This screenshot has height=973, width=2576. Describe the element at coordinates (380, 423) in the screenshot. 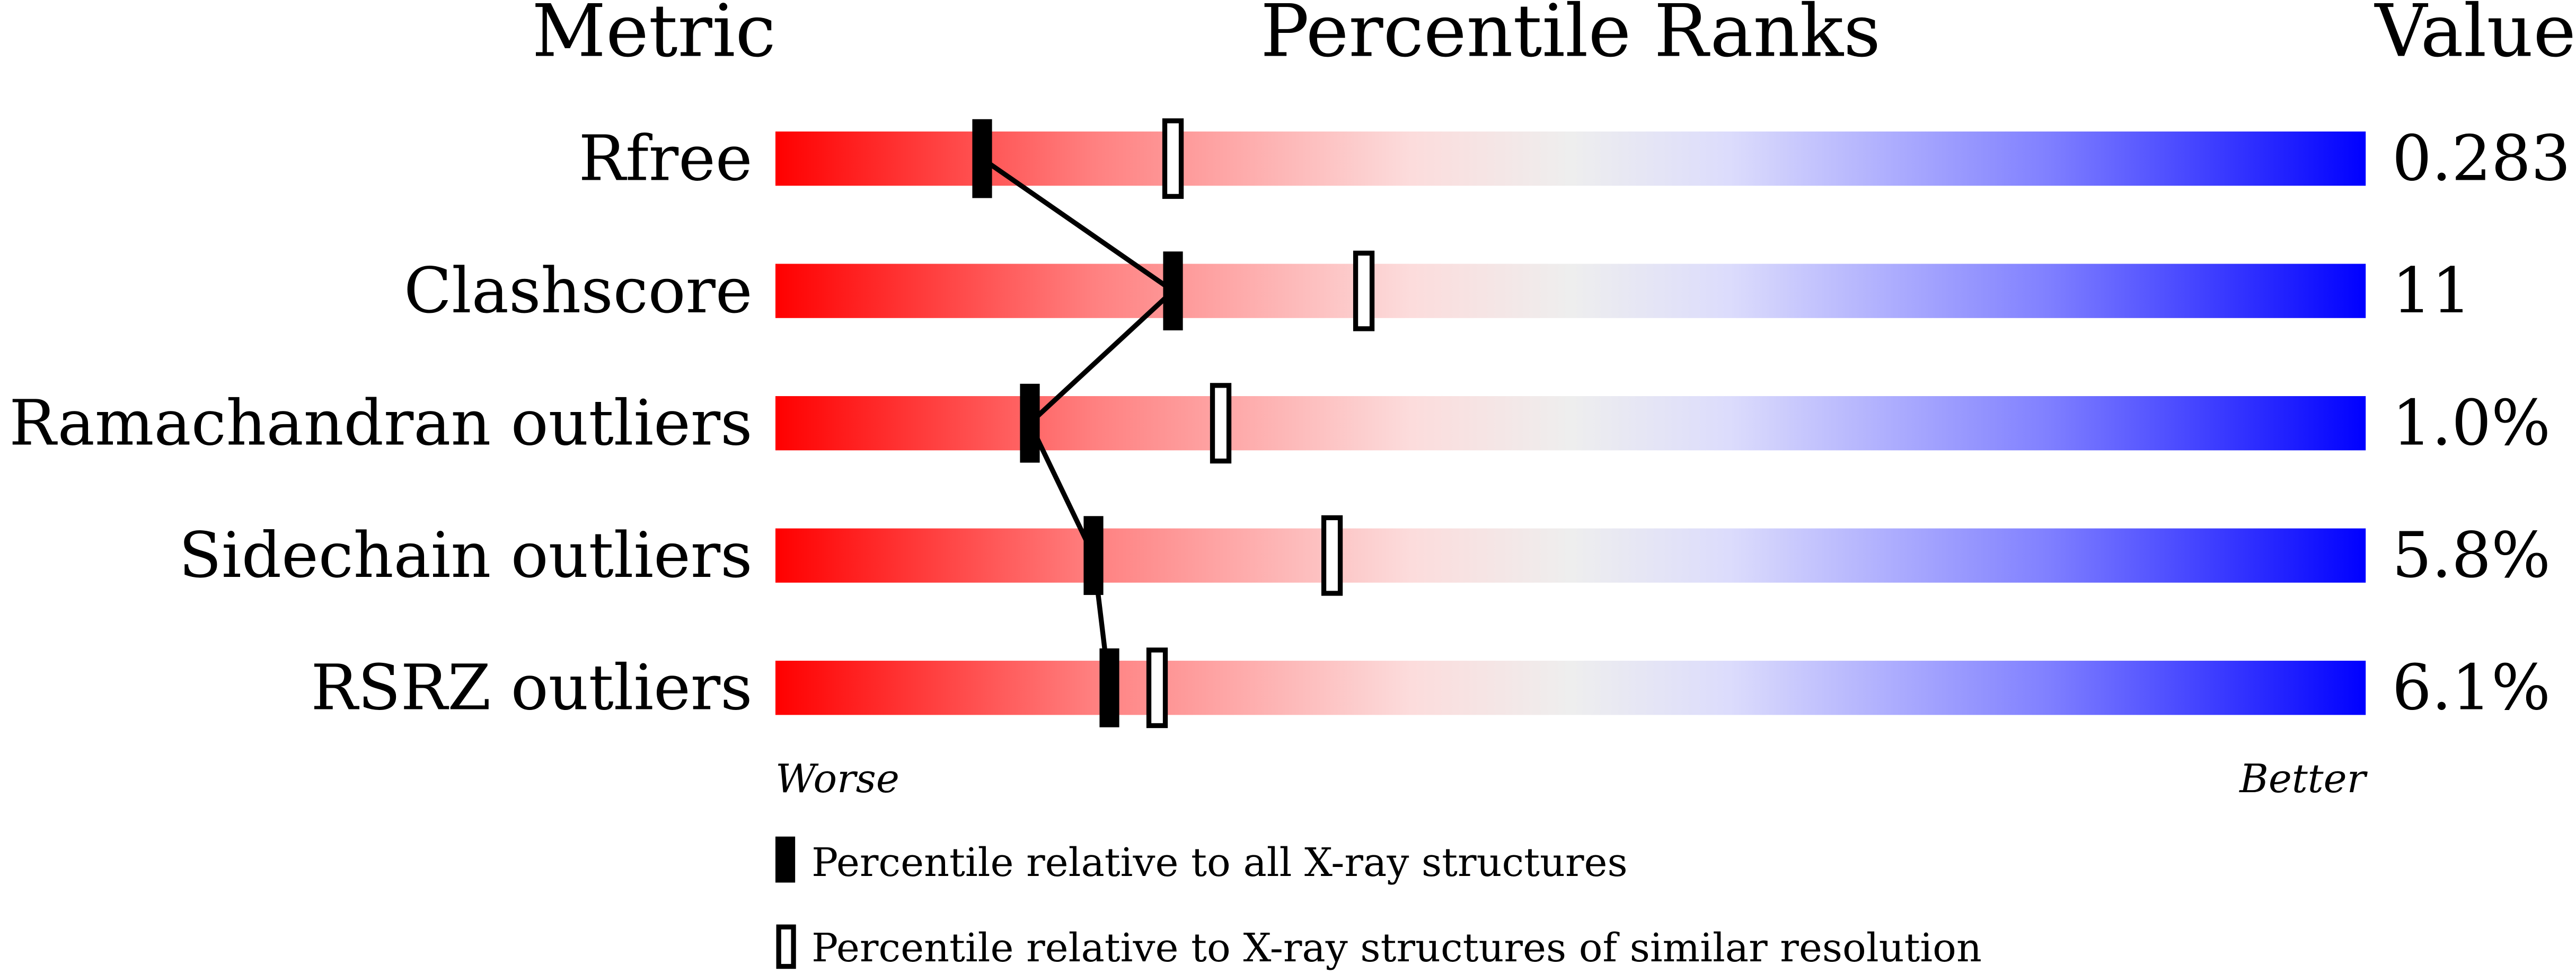

I see `metric-label: Ramachandran outliers` at that location.